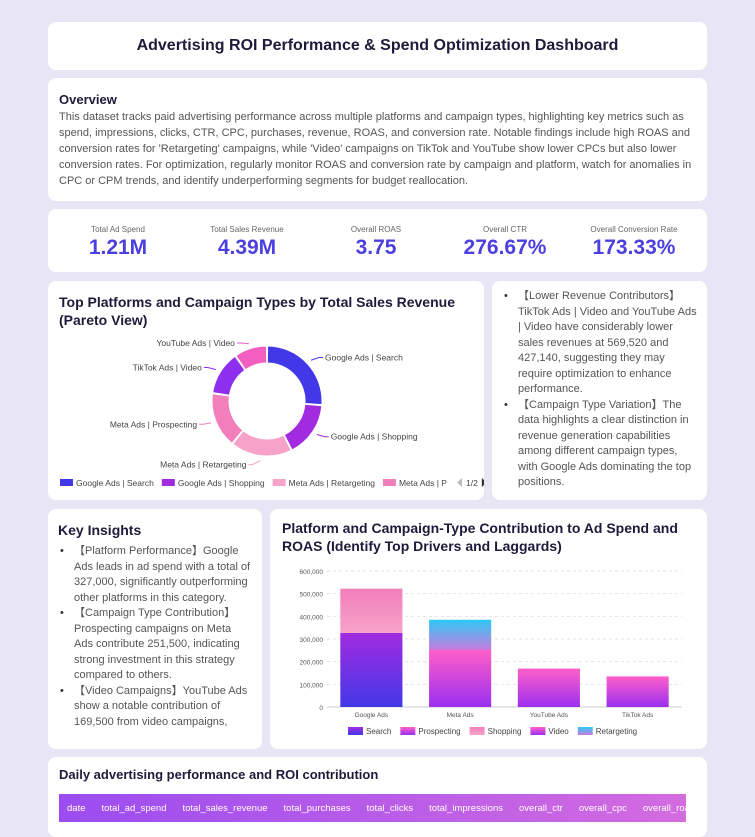  Describe the element at coordinates (504, 229) in the screenshot. I see `kpi-label: Overall CTR` at that location.